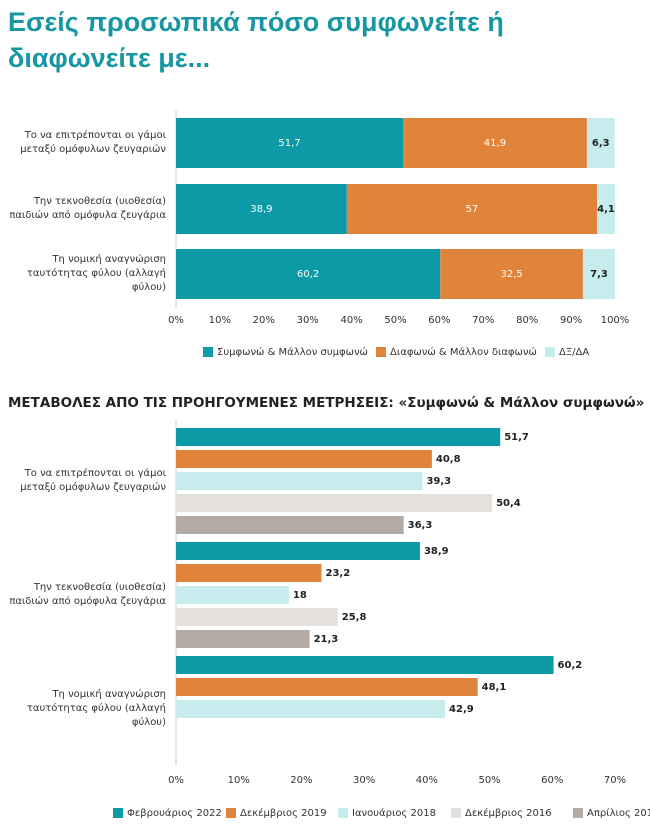 The image size is (650, 827). What do you see at coordinates (326, 639) in the screenshot?
I see `value-label: 21,3` at bounding box center [326, 639].